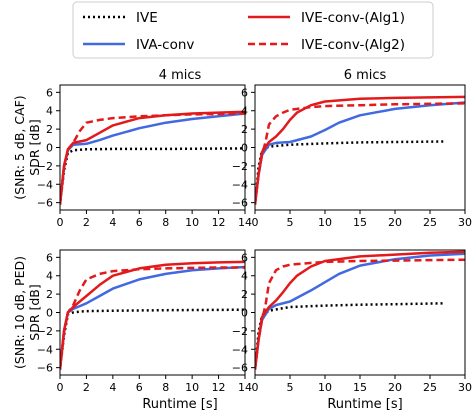 The width and height of the screenshot is (474, 413). What do you see at coordinates (179, 404) in the screenshot?
I see `x-axis-label-left: Runtime [s]` at bounding box center [179, 404].